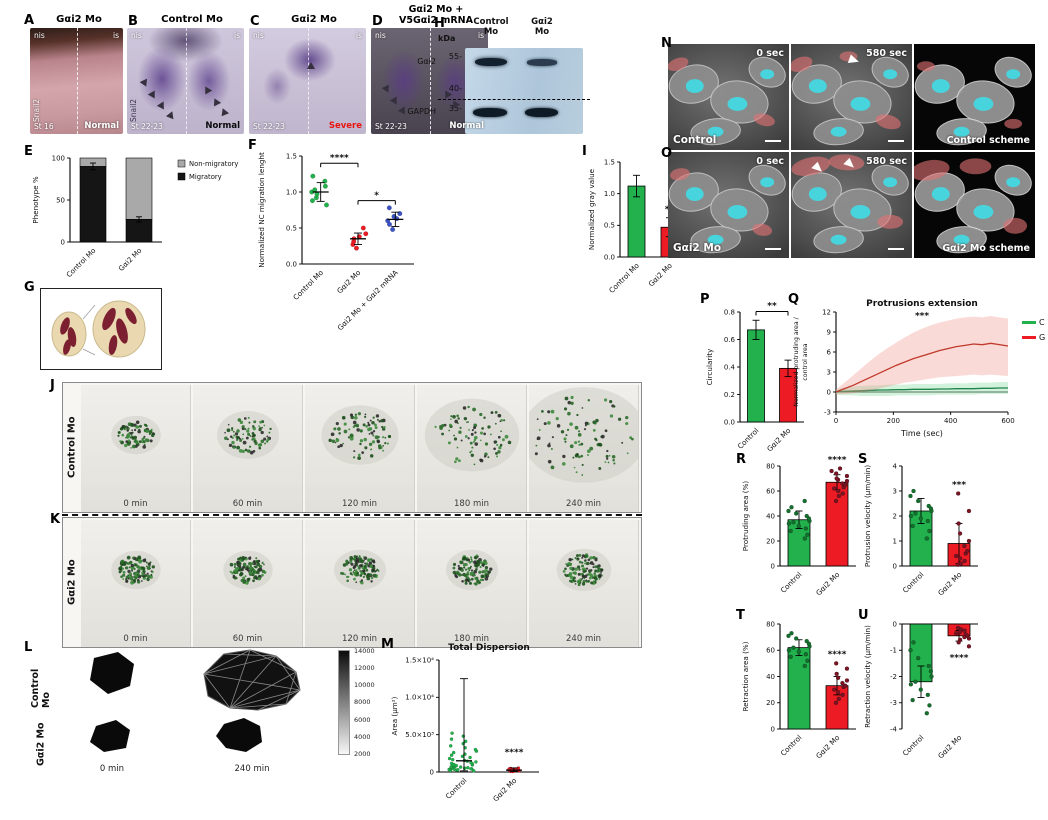 This screenshot has height=820, width=1048. I want to click on protrusion-overlay, so click(1015, 225).